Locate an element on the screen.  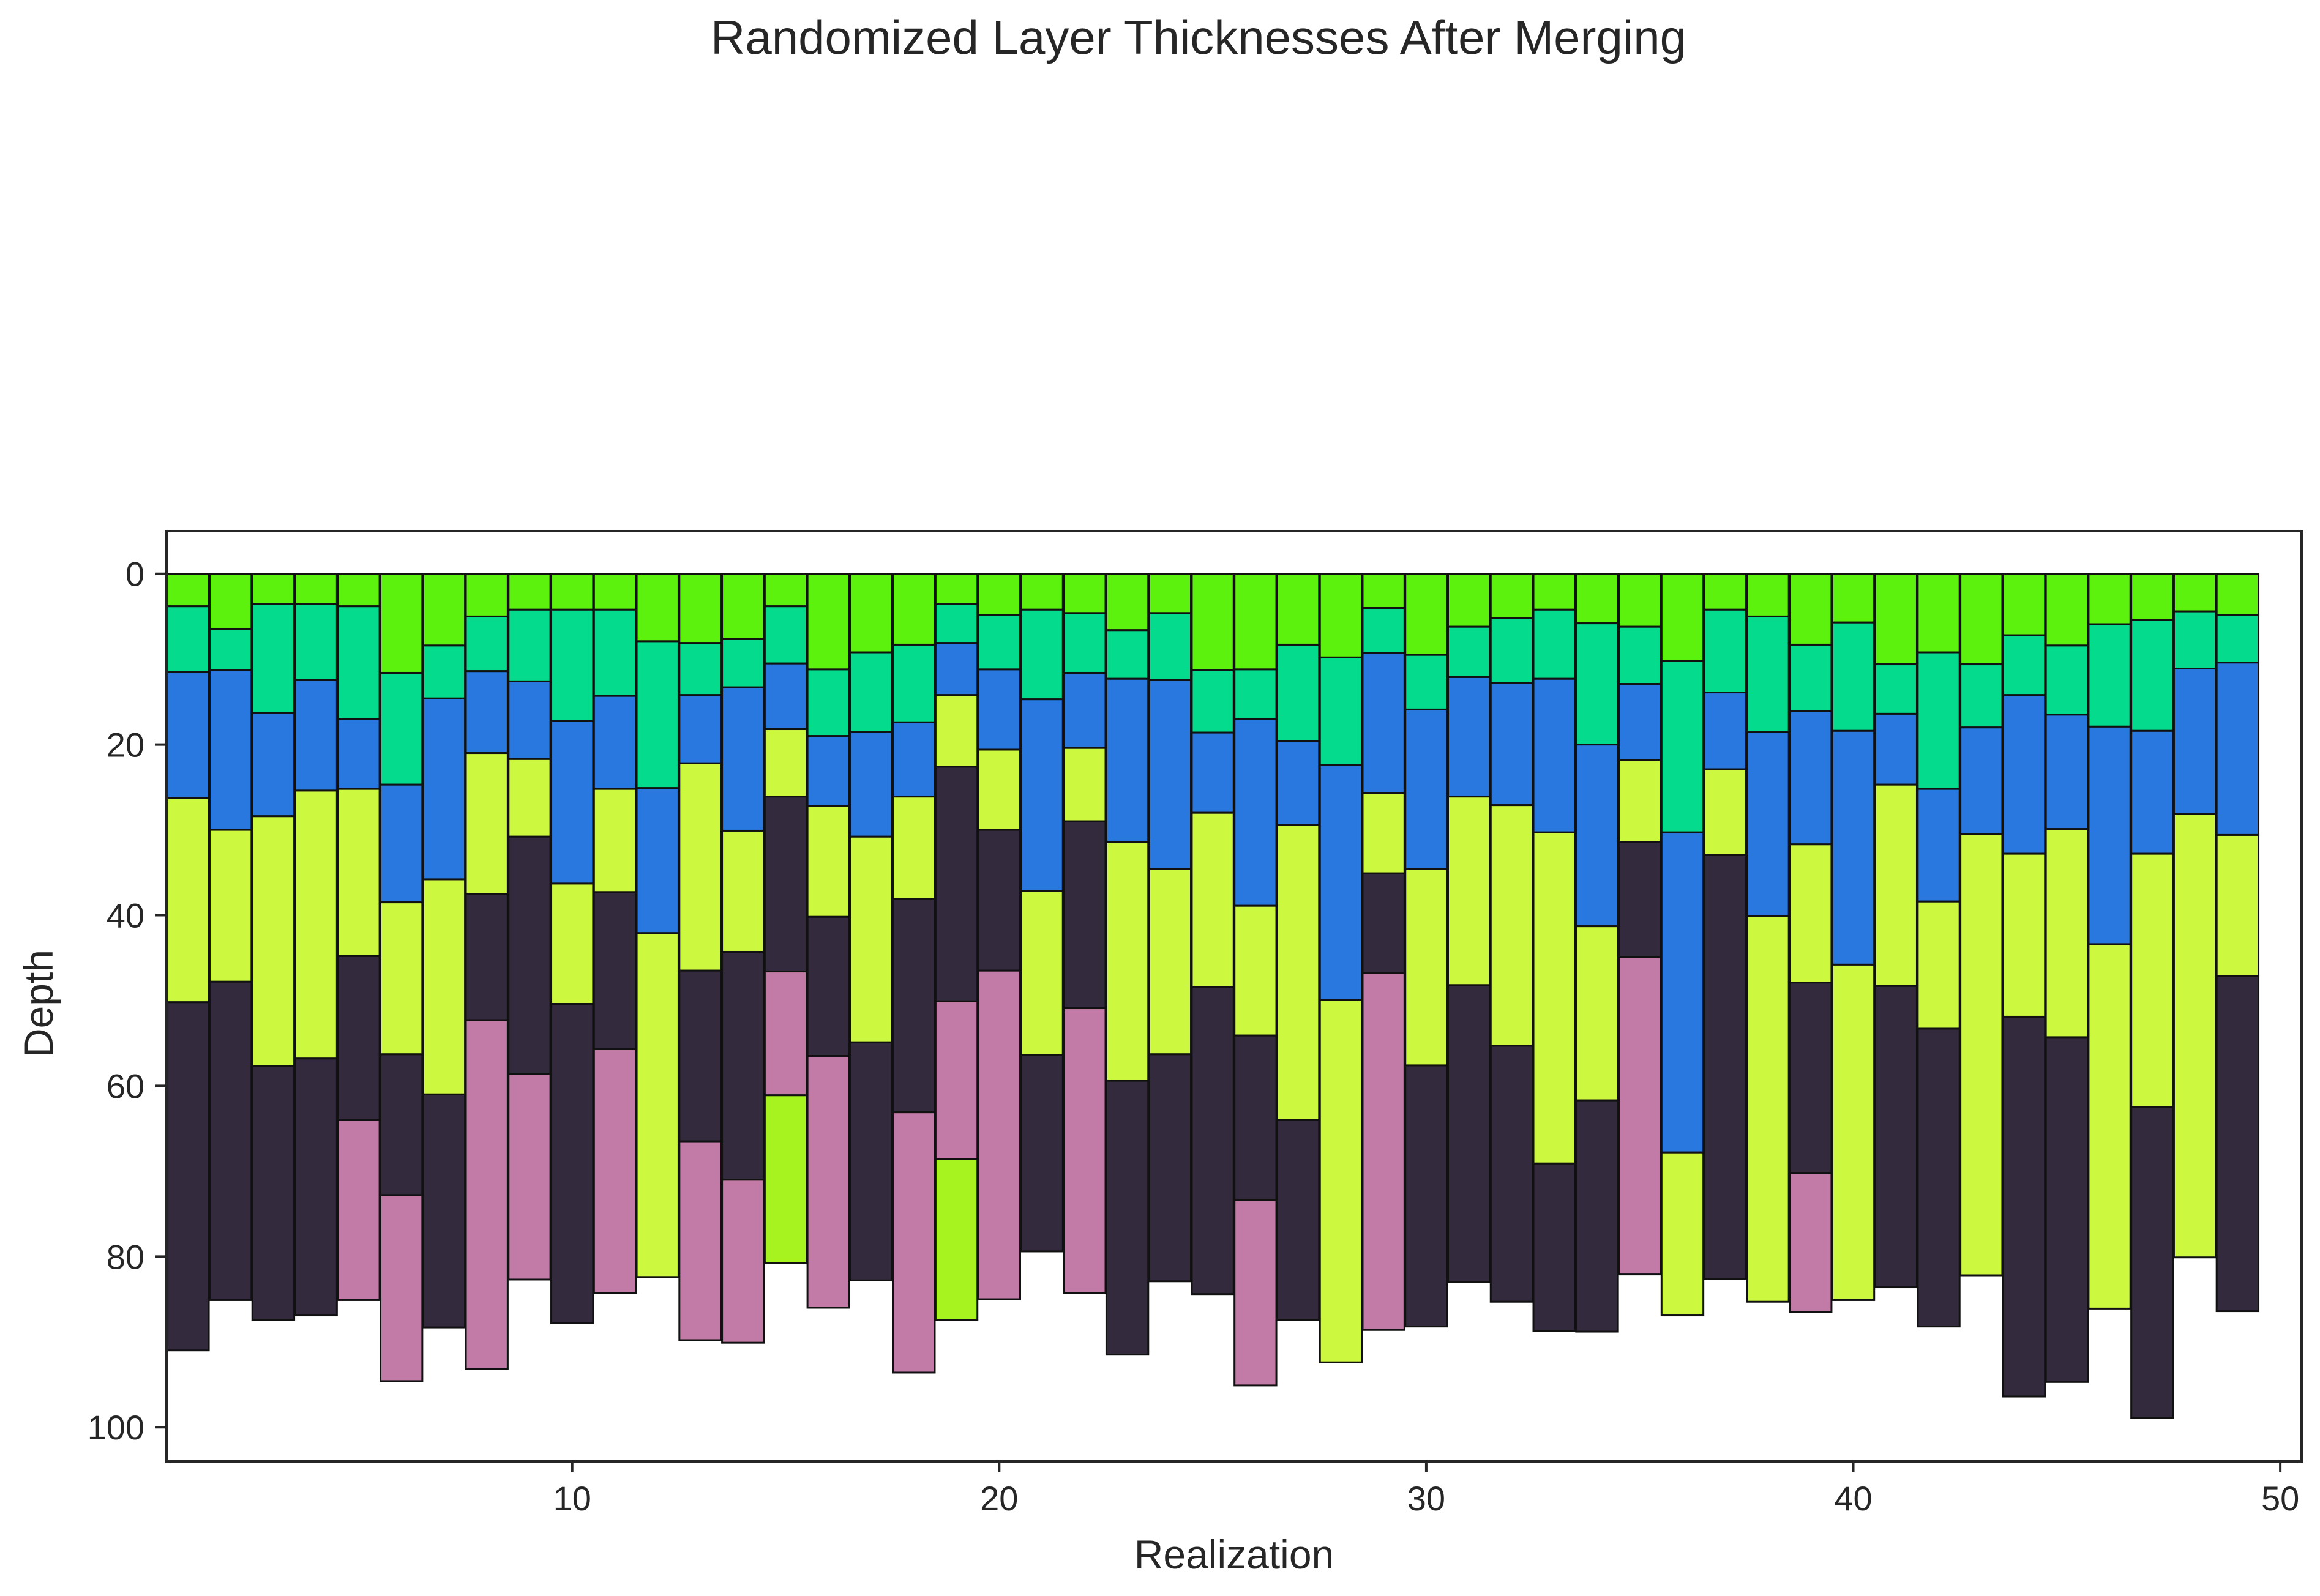
x-axis-ticks: 10 20 30 40 50 is located at coordinates (1426, 1489).